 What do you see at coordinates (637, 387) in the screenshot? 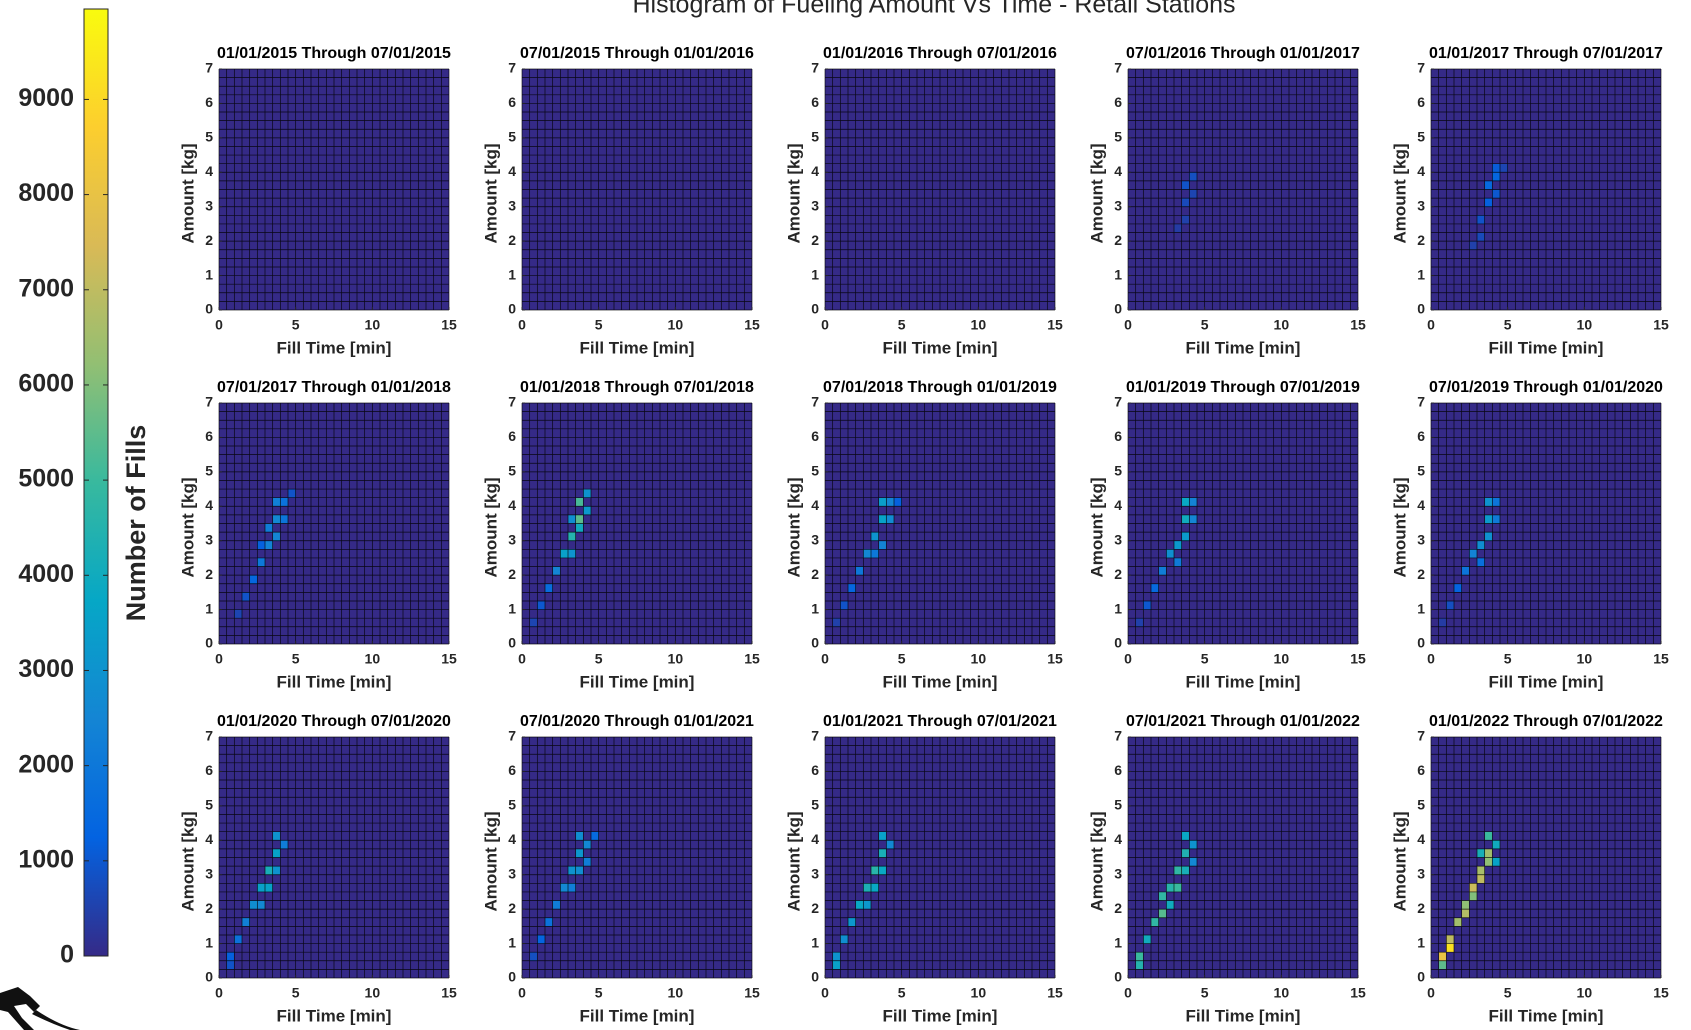
I see `panel-title: 01/01/2018 Through 07/01/2018` at bounding box center [637, 387].